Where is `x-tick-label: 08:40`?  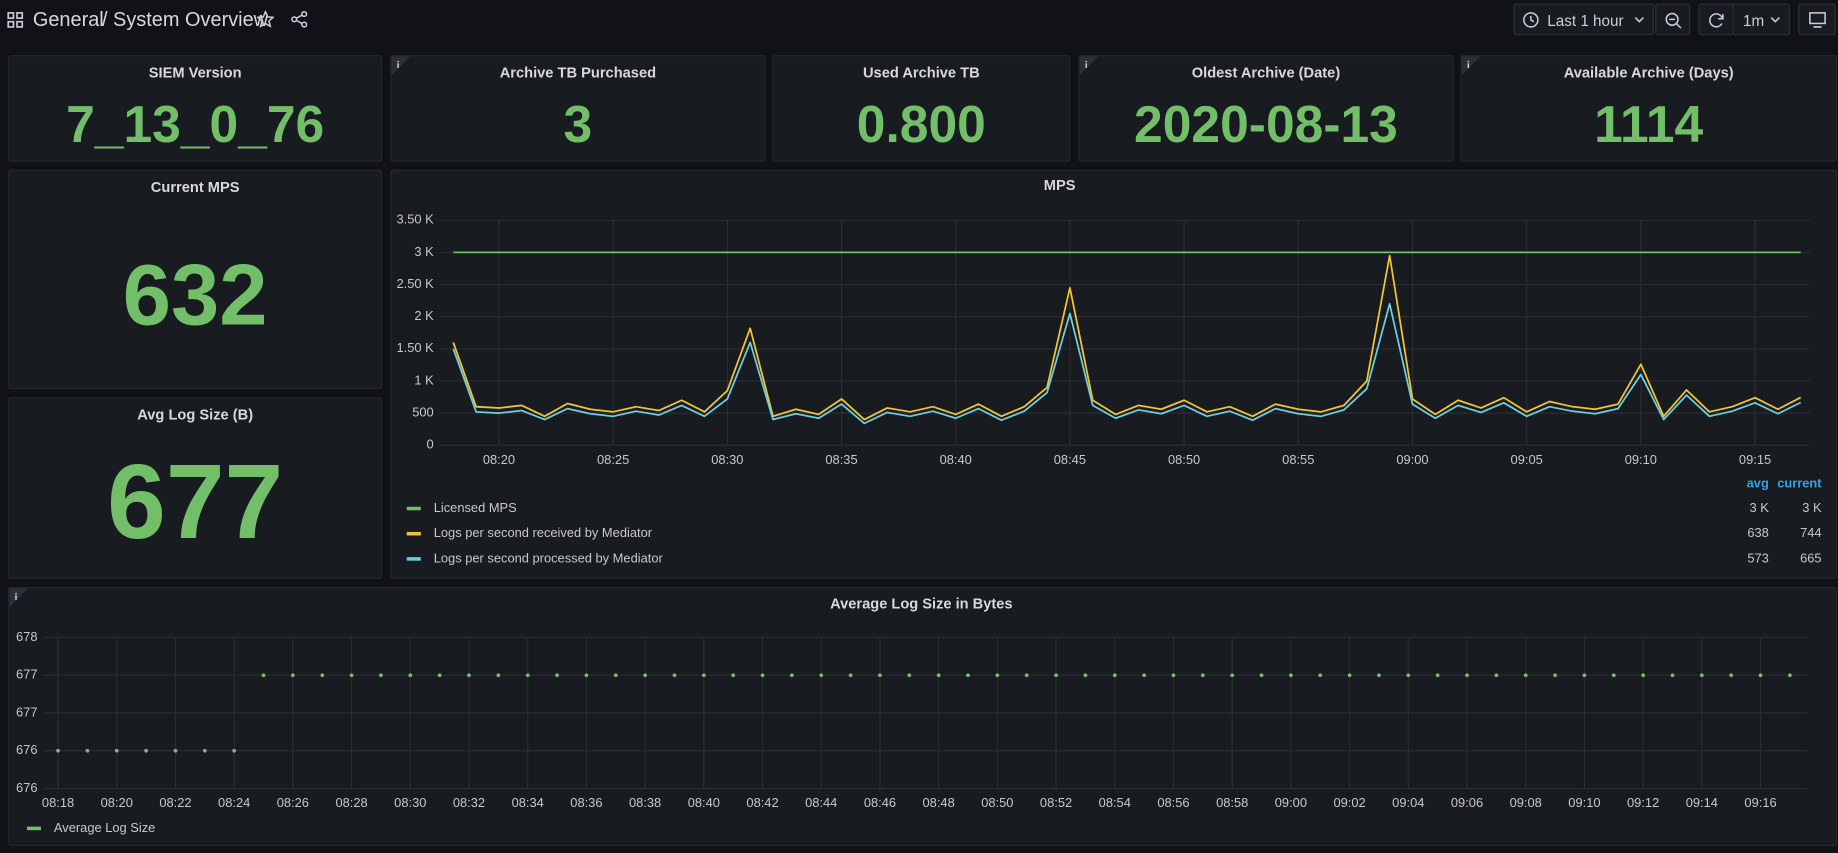
x-tick-label: 08:40 is located at coordinates (704, 802).